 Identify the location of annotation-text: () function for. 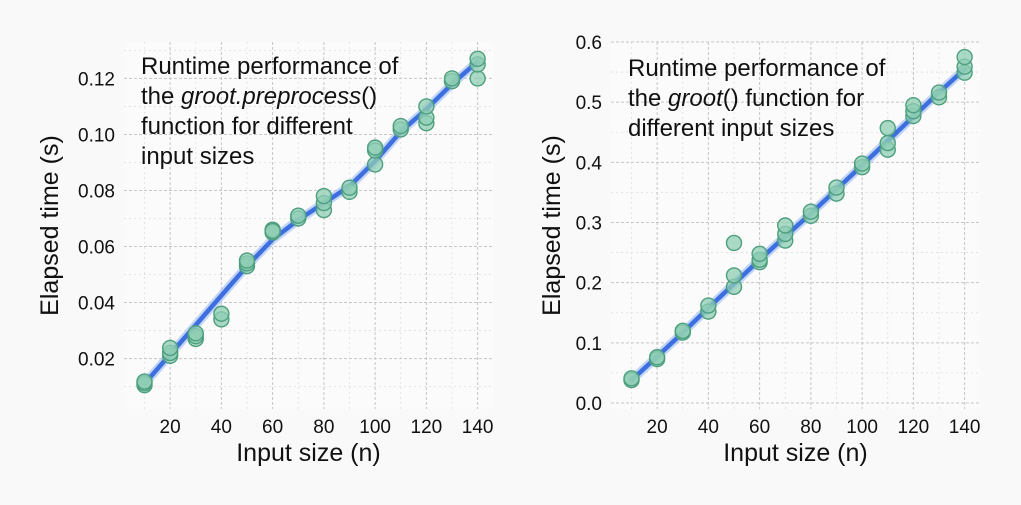
(793, 98).